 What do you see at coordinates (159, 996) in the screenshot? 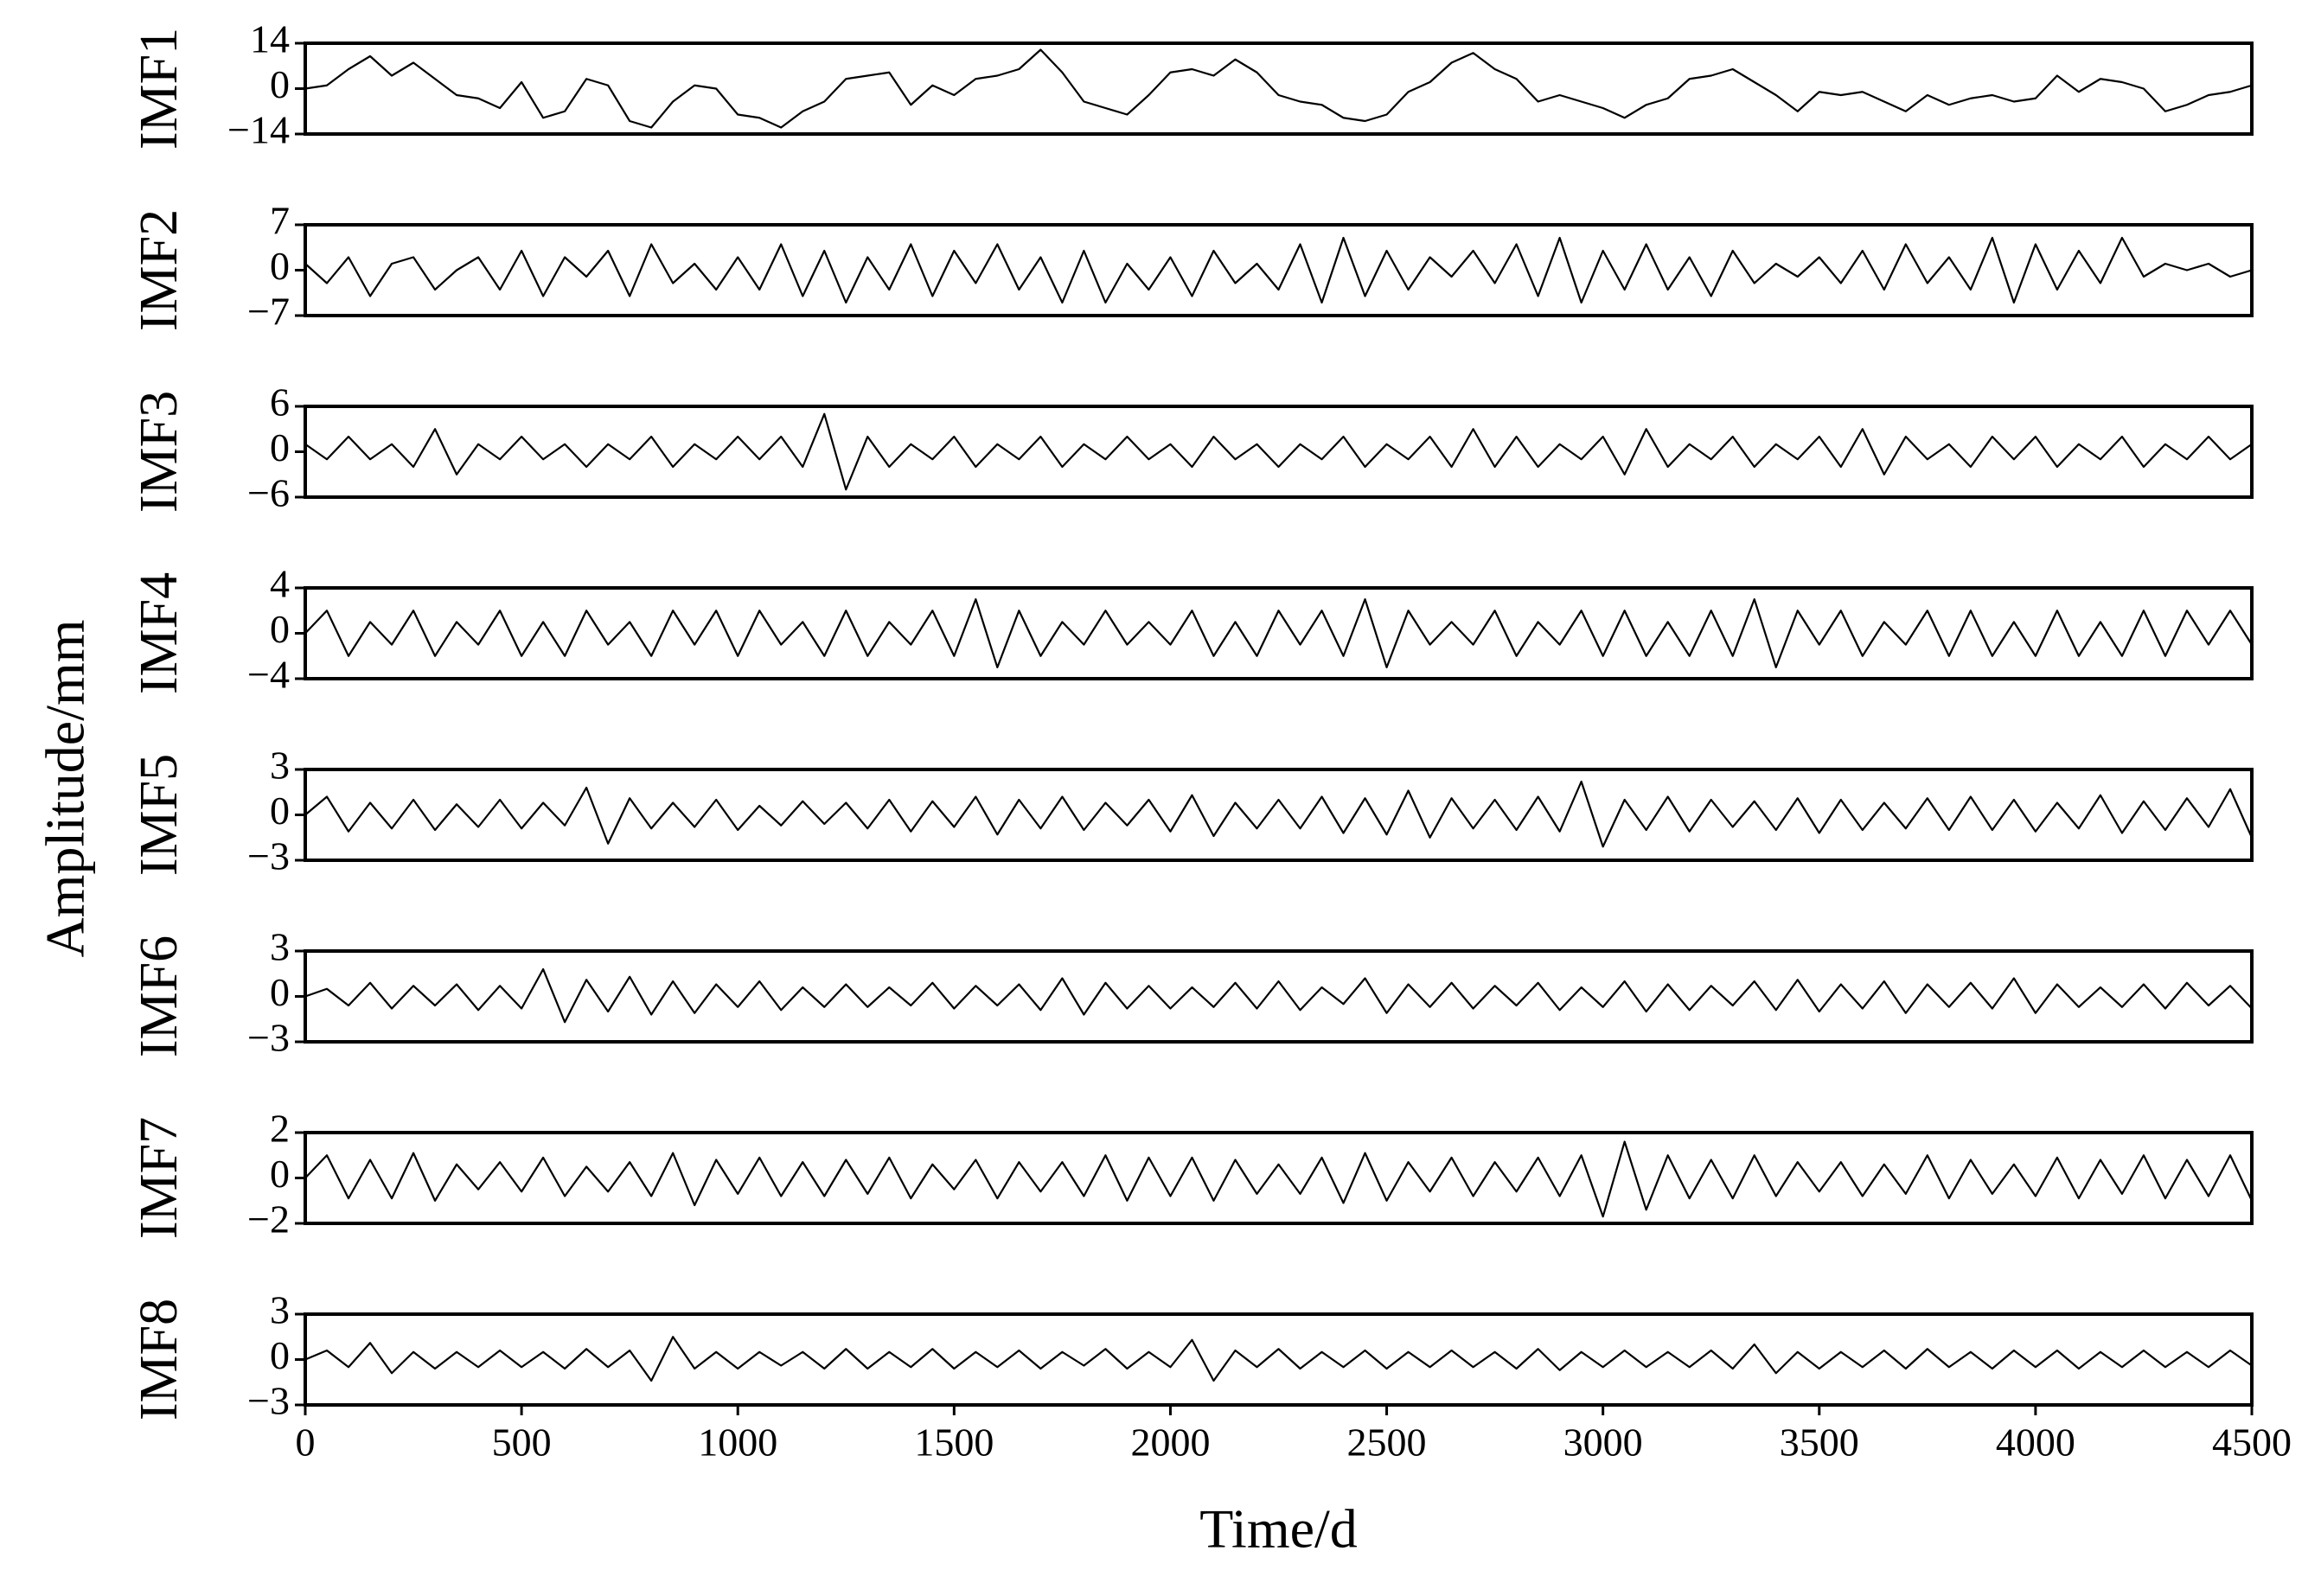
I see `panel-label: IMF6` at bounding box center [159, 996].